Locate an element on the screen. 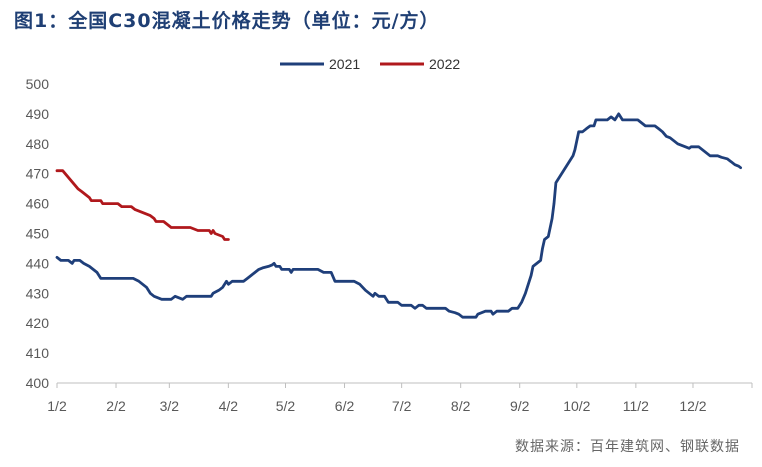 The image size is (762, 467). legend-label-2021: 2021 is located at coordinates (344, 64).